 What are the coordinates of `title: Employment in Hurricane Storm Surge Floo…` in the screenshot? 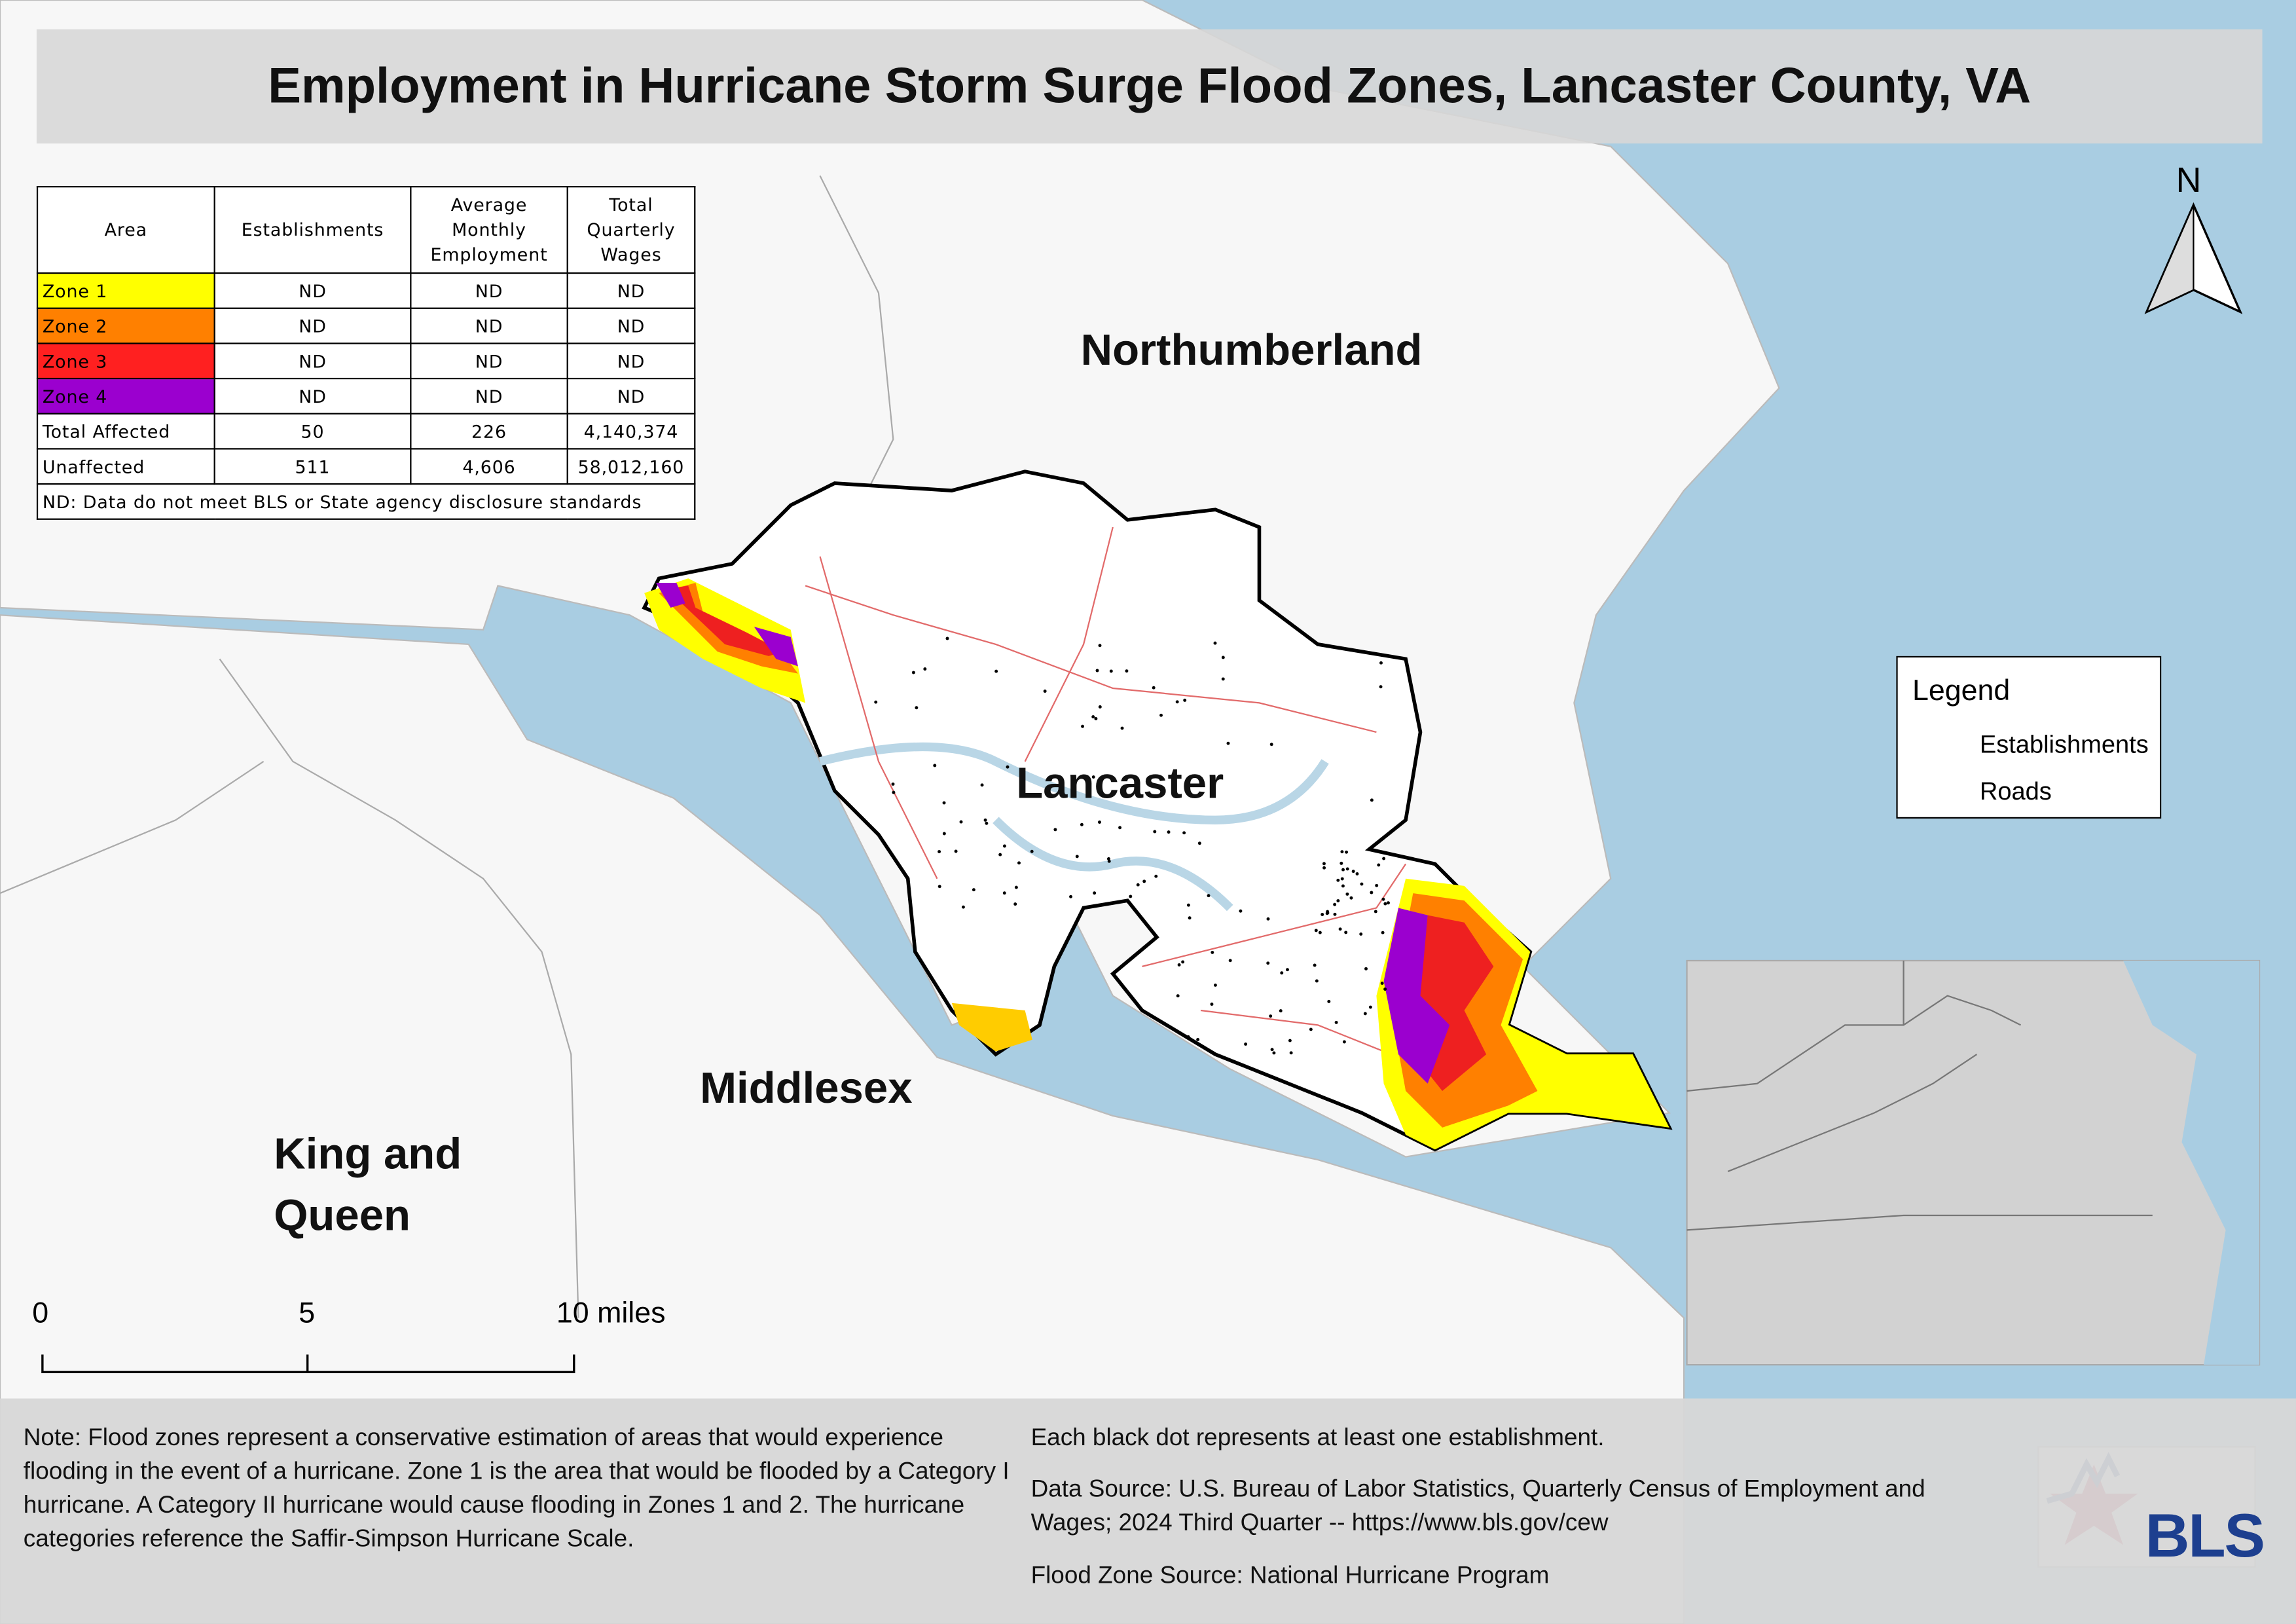 It's located at (1149, 86).